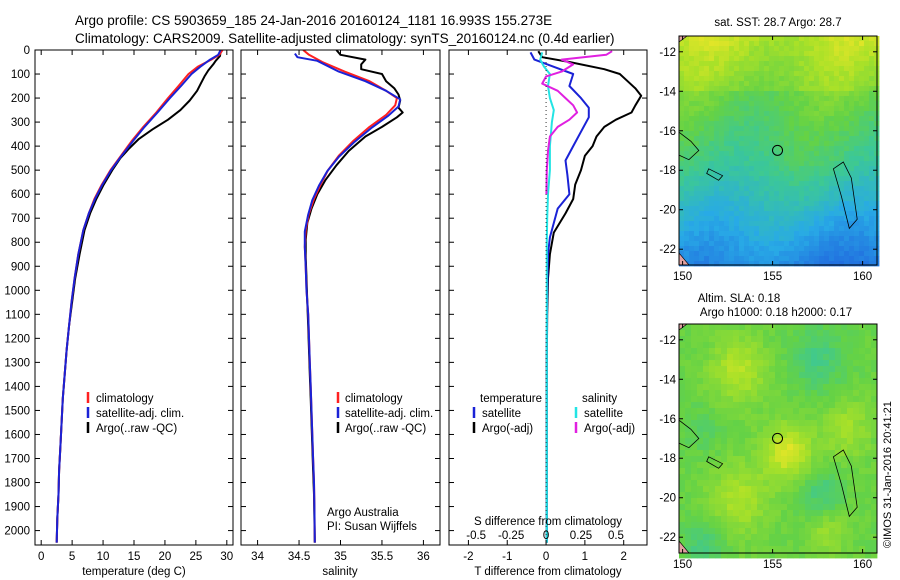 The width and height of the screenshot is (900, 580). I want to click on map-x-tick-label: 160, so click(862, 277).